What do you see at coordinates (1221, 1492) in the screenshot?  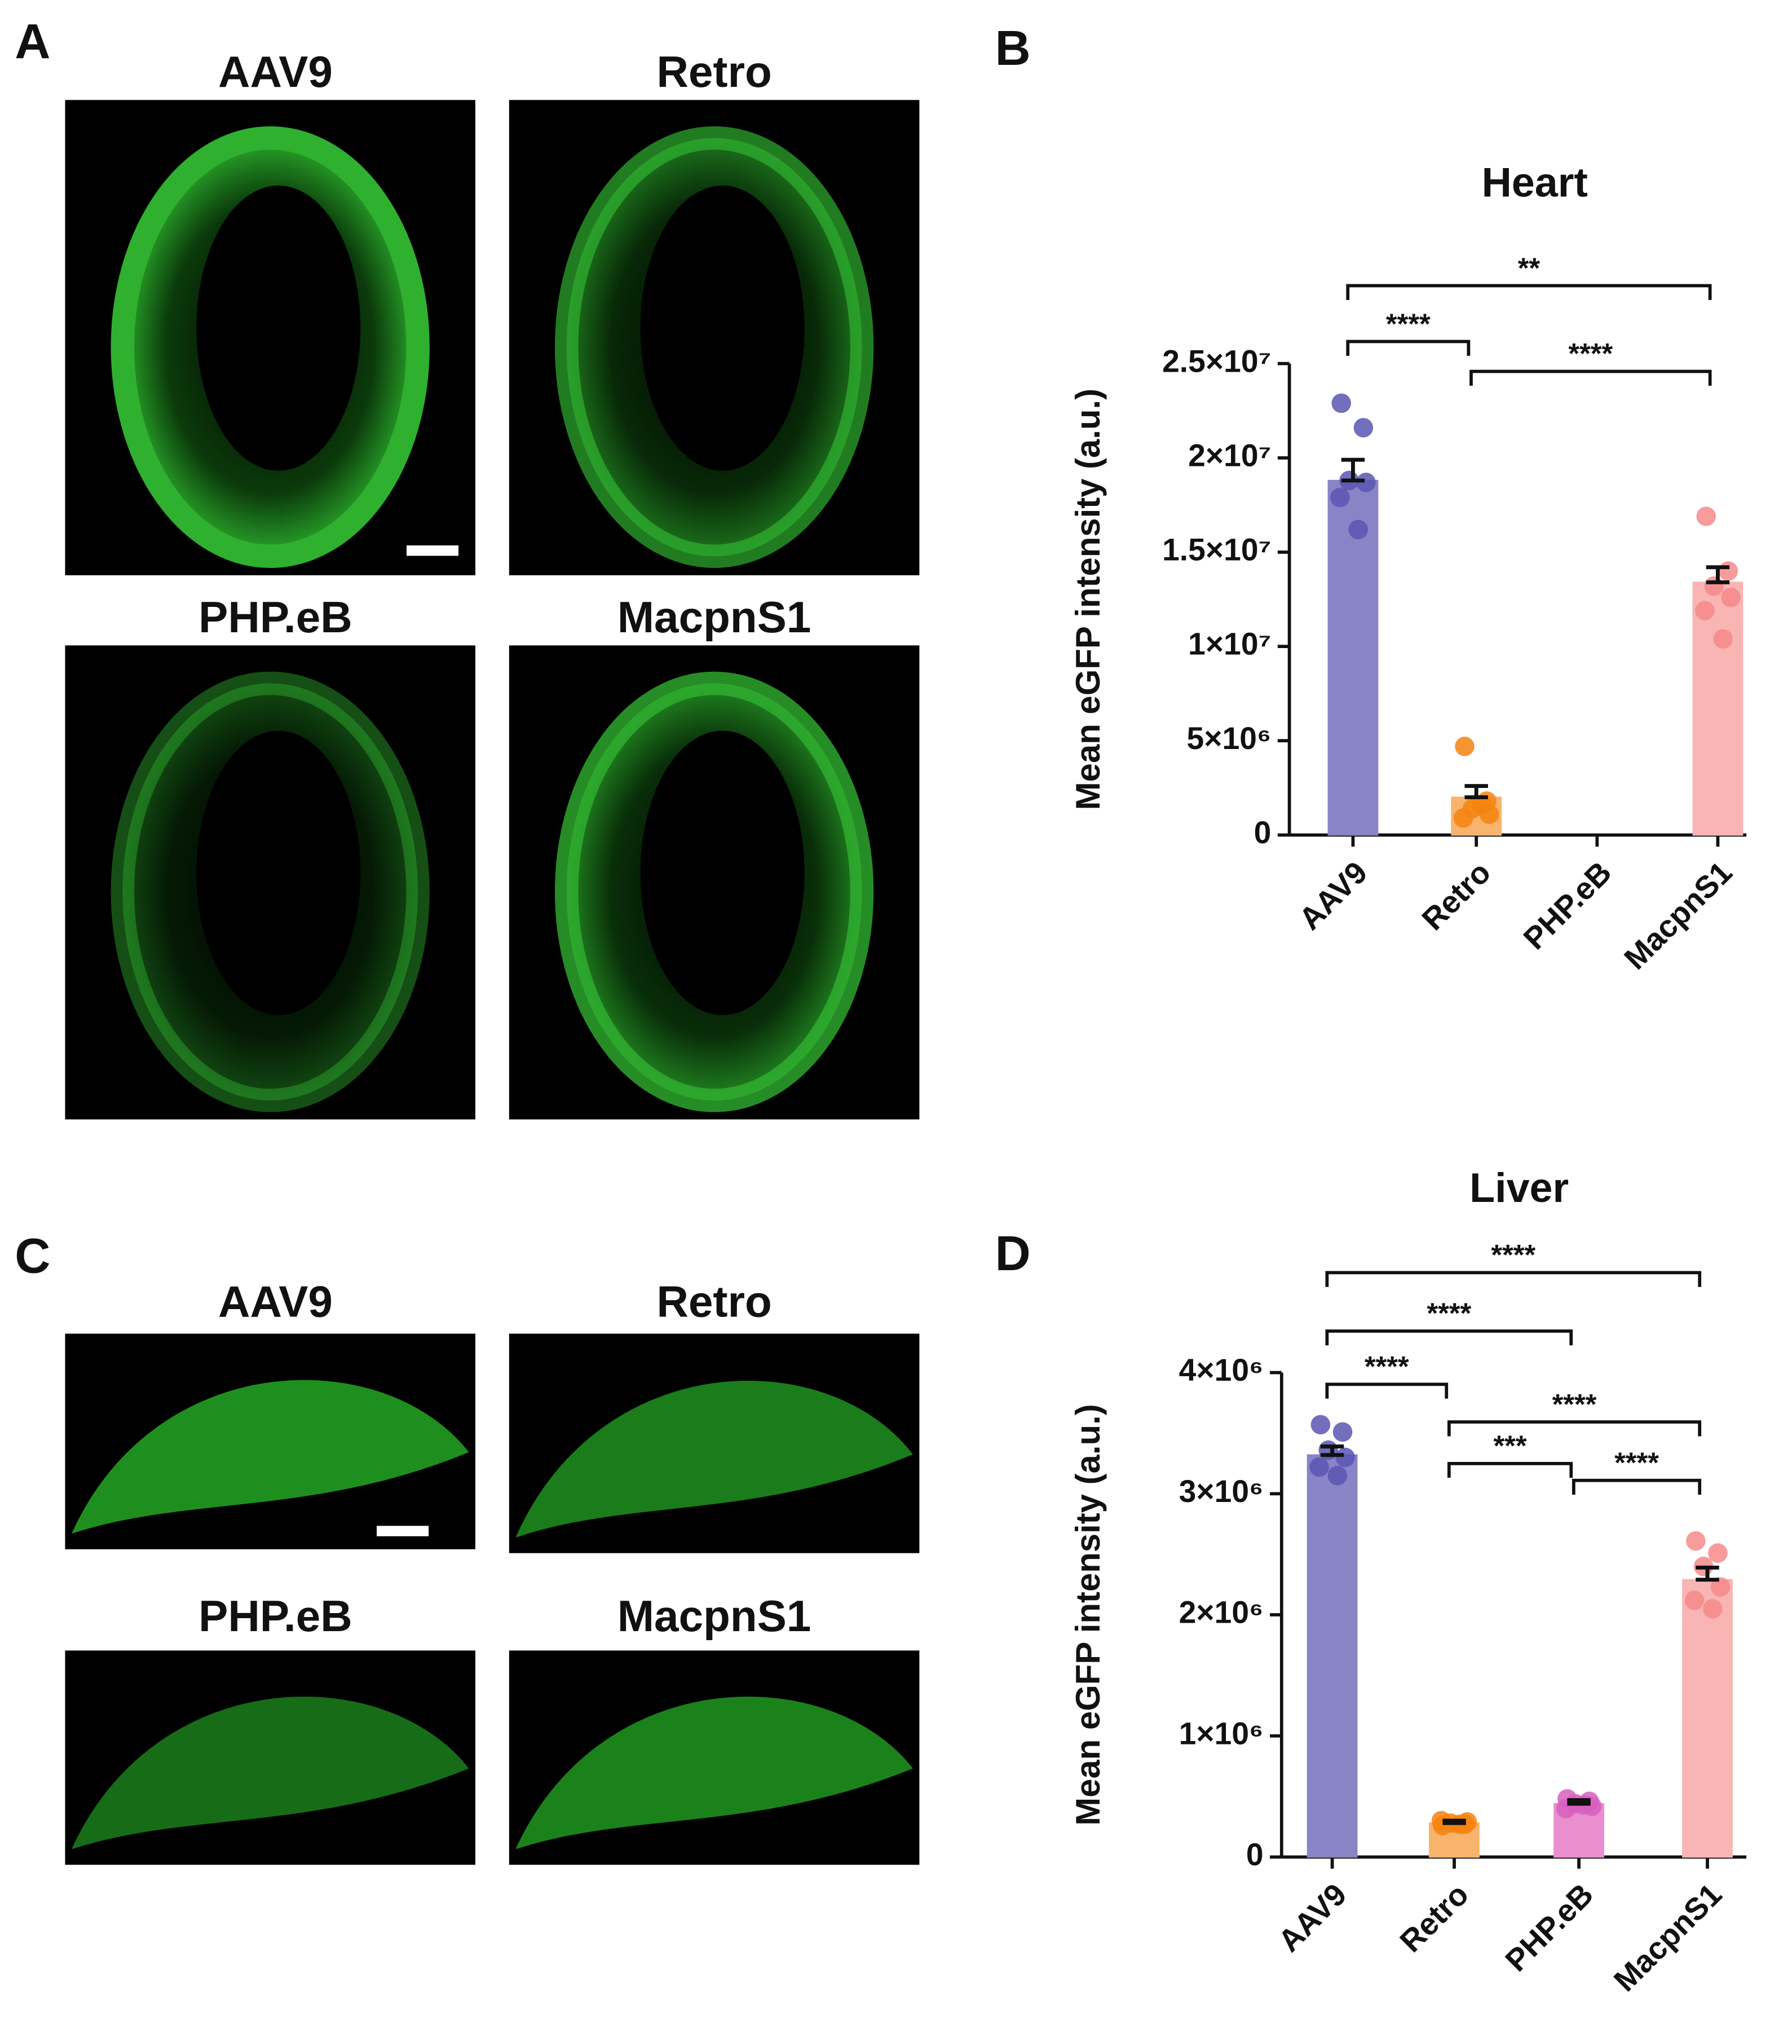 I see `y-tick-label: 3×10⁶` at bounding box center [1221, 1492].